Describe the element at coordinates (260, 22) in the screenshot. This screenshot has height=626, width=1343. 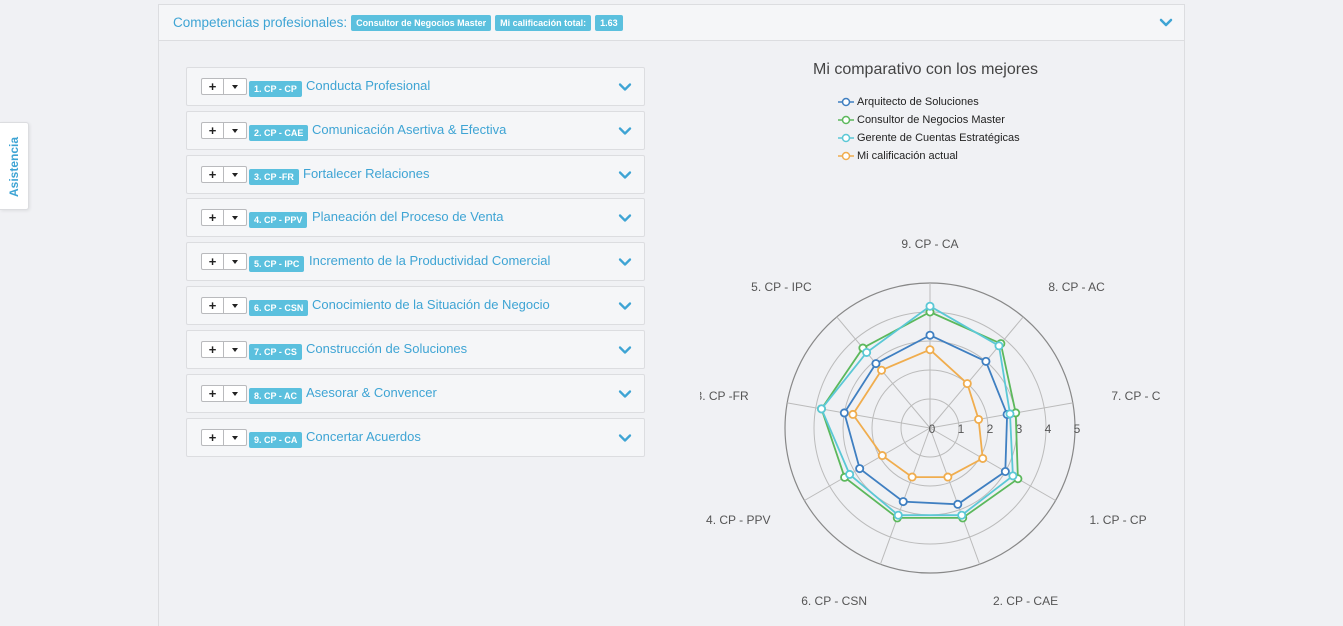
I see `panel-title: Competencias profesionales:` at that location.